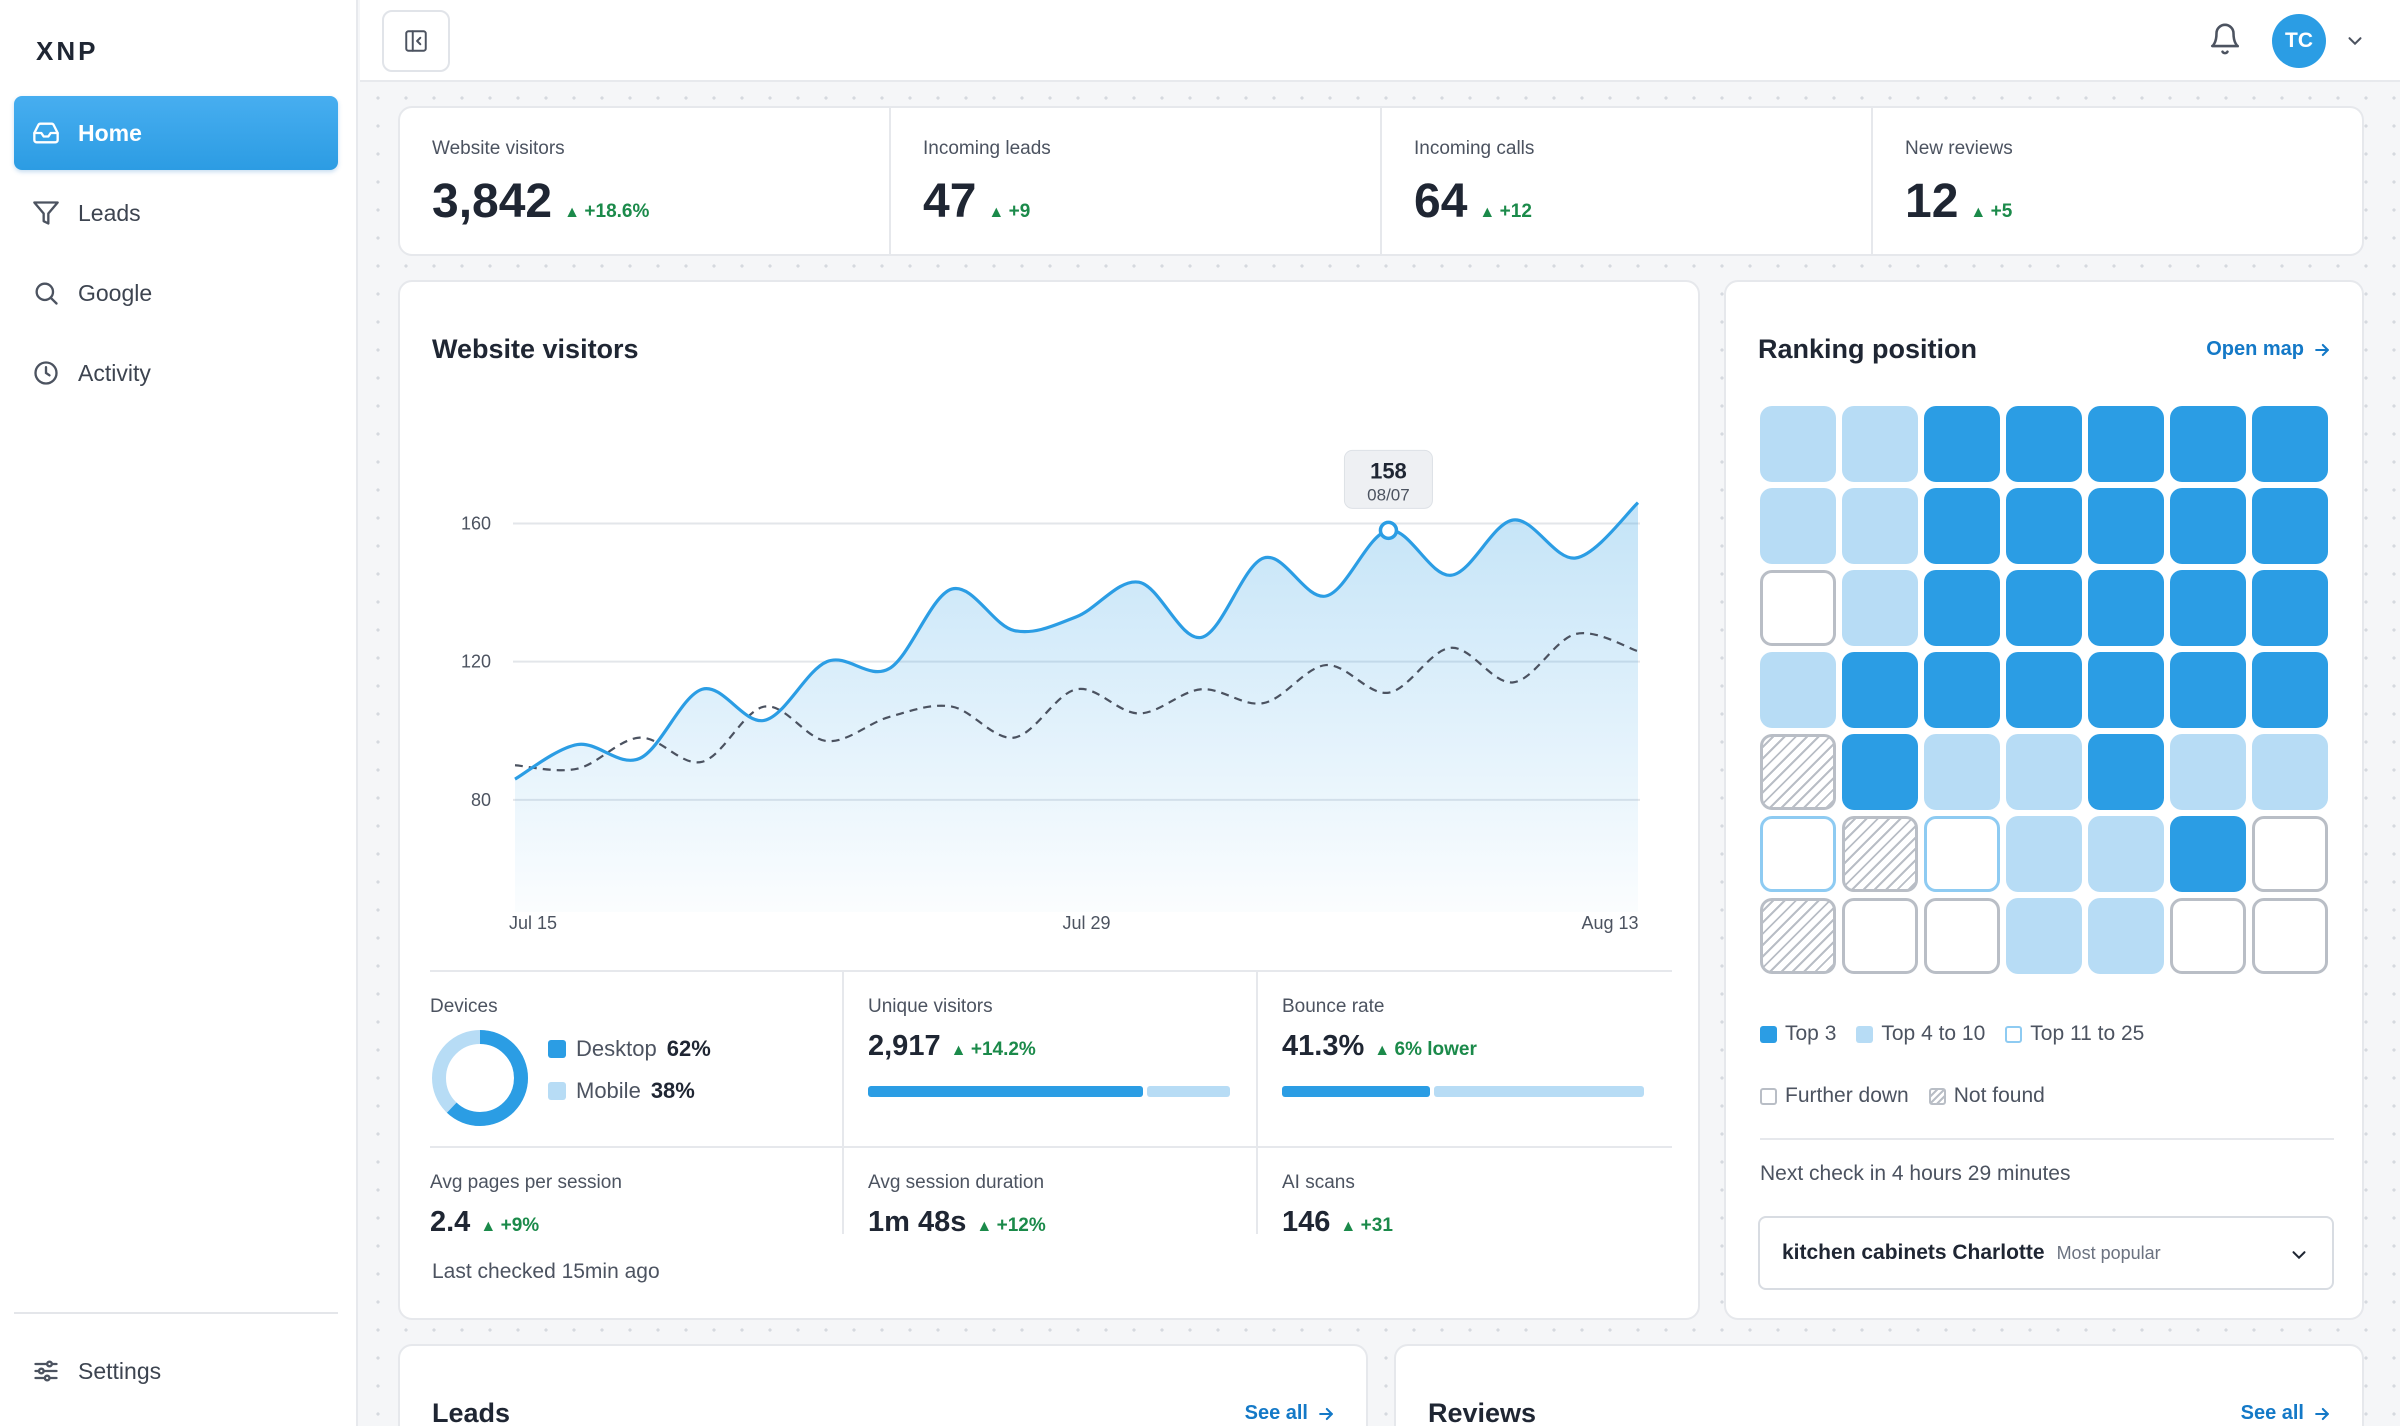  Describe the element at coordinates (1053, 1017) in the screenshot. I see `unique-visitors-metric: Unique visitors 2,917 +14.2%` at that location.